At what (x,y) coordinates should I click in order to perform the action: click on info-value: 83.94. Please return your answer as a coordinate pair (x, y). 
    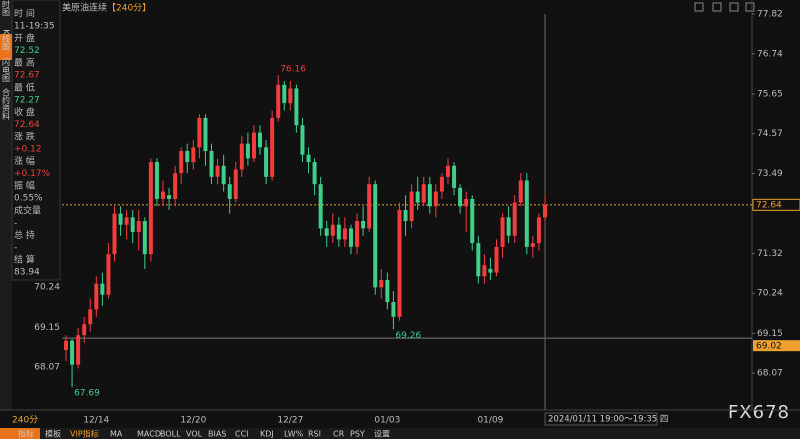
    Looking at the image, I should click on (27, 273).